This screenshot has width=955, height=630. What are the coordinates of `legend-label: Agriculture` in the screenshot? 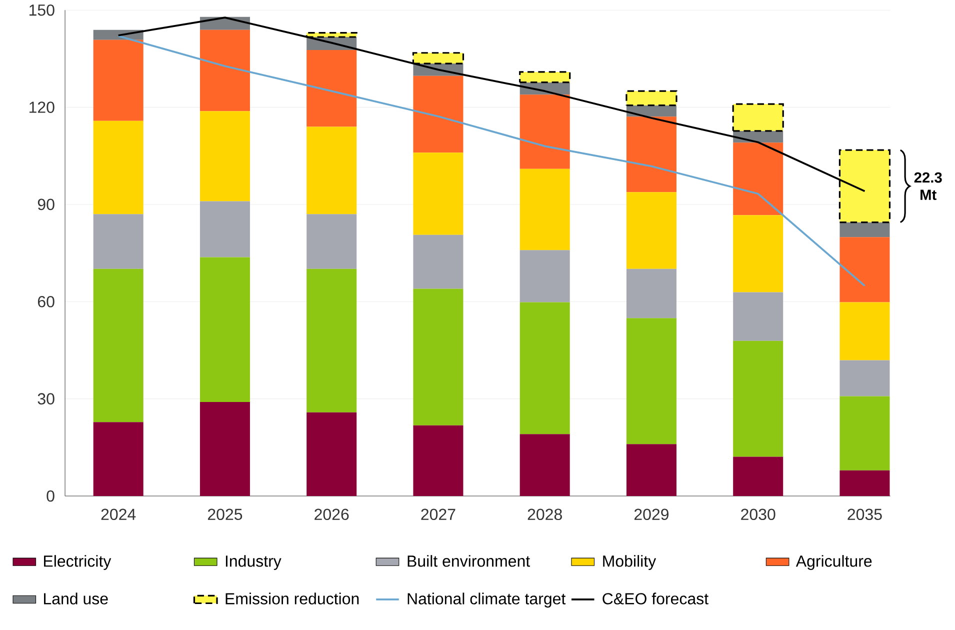 It's located at (834, 562).